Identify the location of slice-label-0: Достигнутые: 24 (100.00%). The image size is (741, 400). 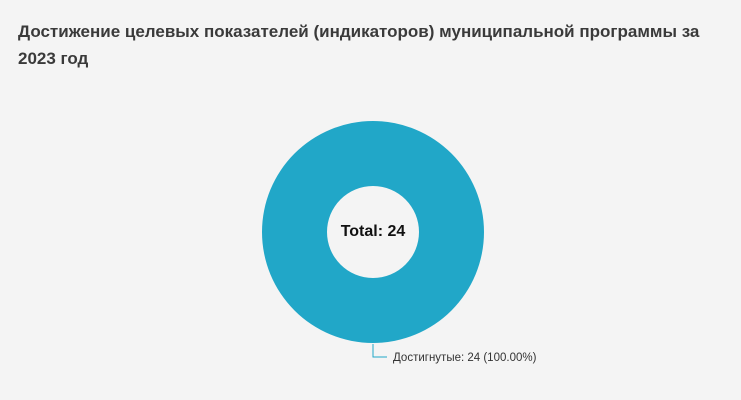
(465, 358).